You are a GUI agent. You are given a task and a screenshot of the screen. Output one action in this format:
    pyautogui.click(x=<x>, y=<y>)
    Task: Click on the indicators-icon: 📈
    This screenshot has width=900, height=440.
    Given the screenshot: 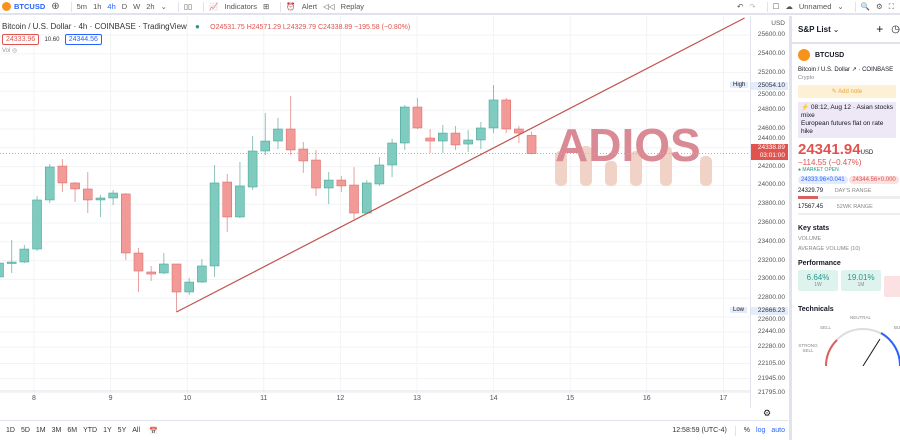 What is the action you would take?
    pyautogui.click(x=214, y=6)
    